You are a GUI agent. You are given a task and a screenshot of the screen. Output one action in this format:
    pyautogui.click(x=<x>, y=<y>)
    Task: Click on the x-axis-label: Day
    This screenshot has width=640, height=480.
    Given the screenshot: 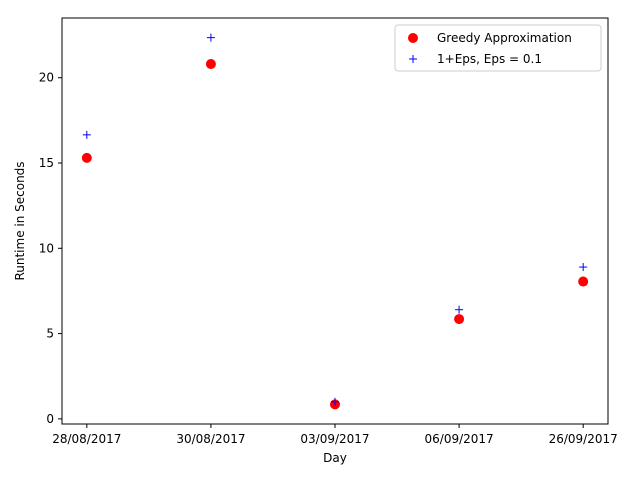 What is the action you would take?
    pyautogui.click(x=335, y=458)
    